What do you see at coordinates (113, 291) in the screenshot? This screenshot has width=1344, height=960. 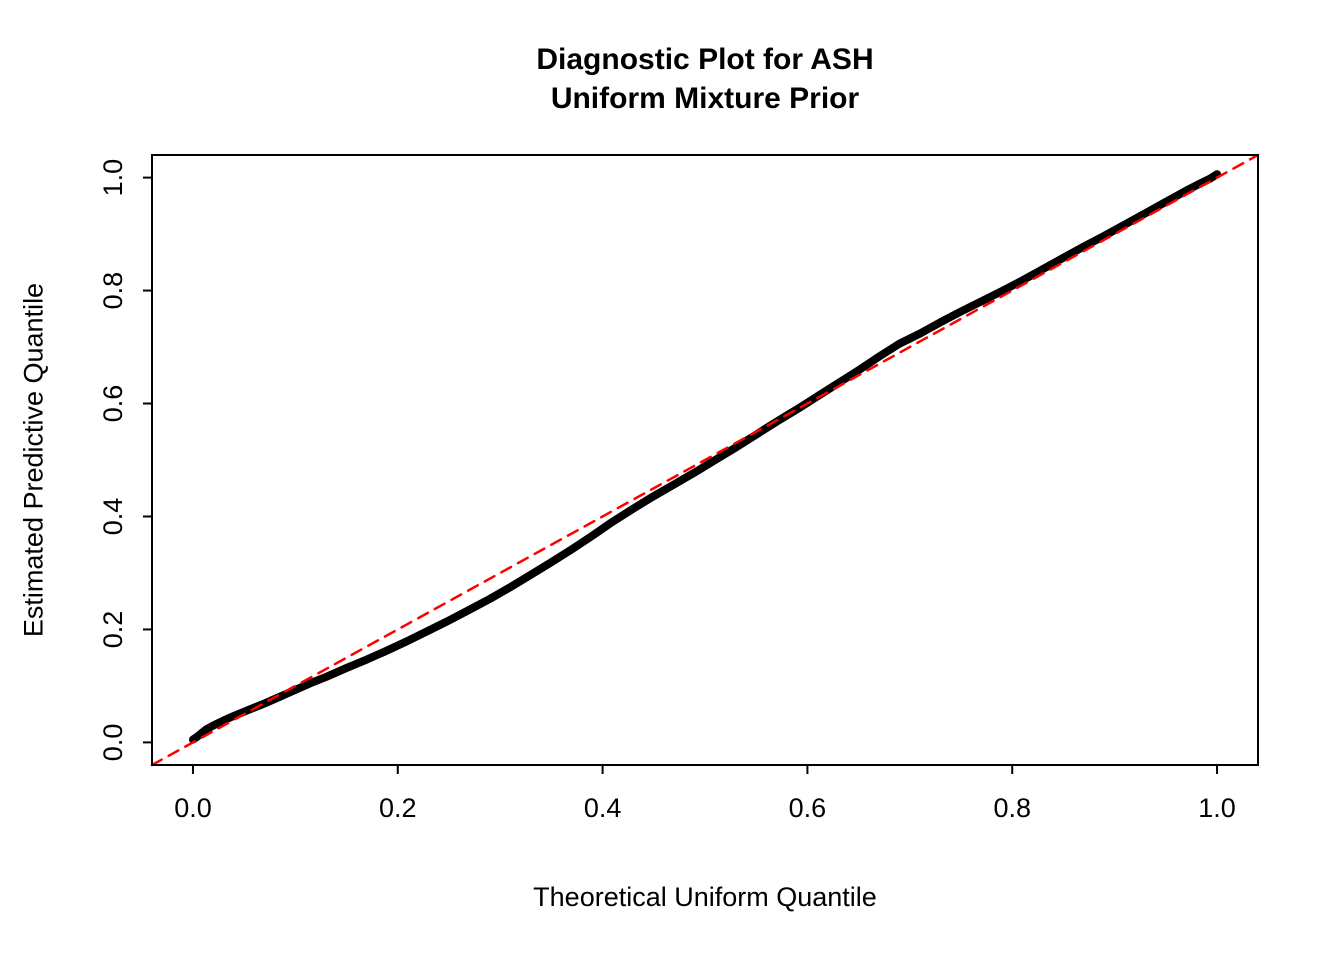 I see `y-tick-label: 0.8` at bounding box center [113, 291].